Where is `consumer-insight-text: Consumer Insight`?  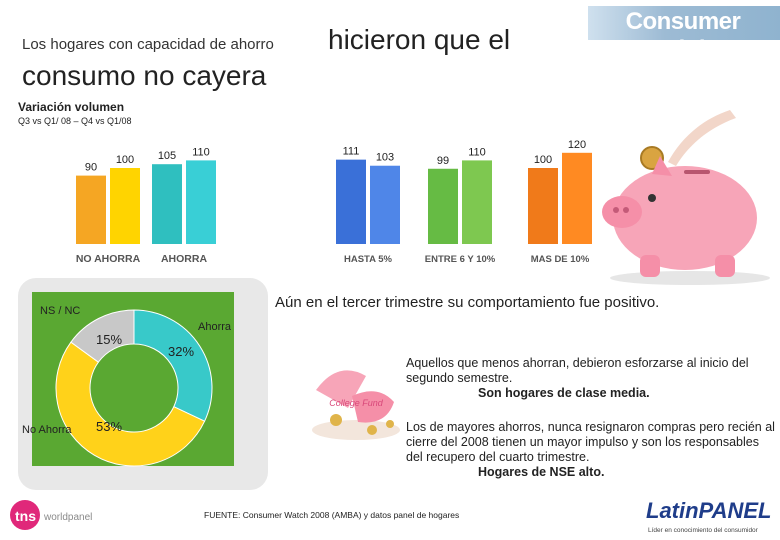
consumer-insight-text: Consumer Insight is located at coordinates (683, 35).